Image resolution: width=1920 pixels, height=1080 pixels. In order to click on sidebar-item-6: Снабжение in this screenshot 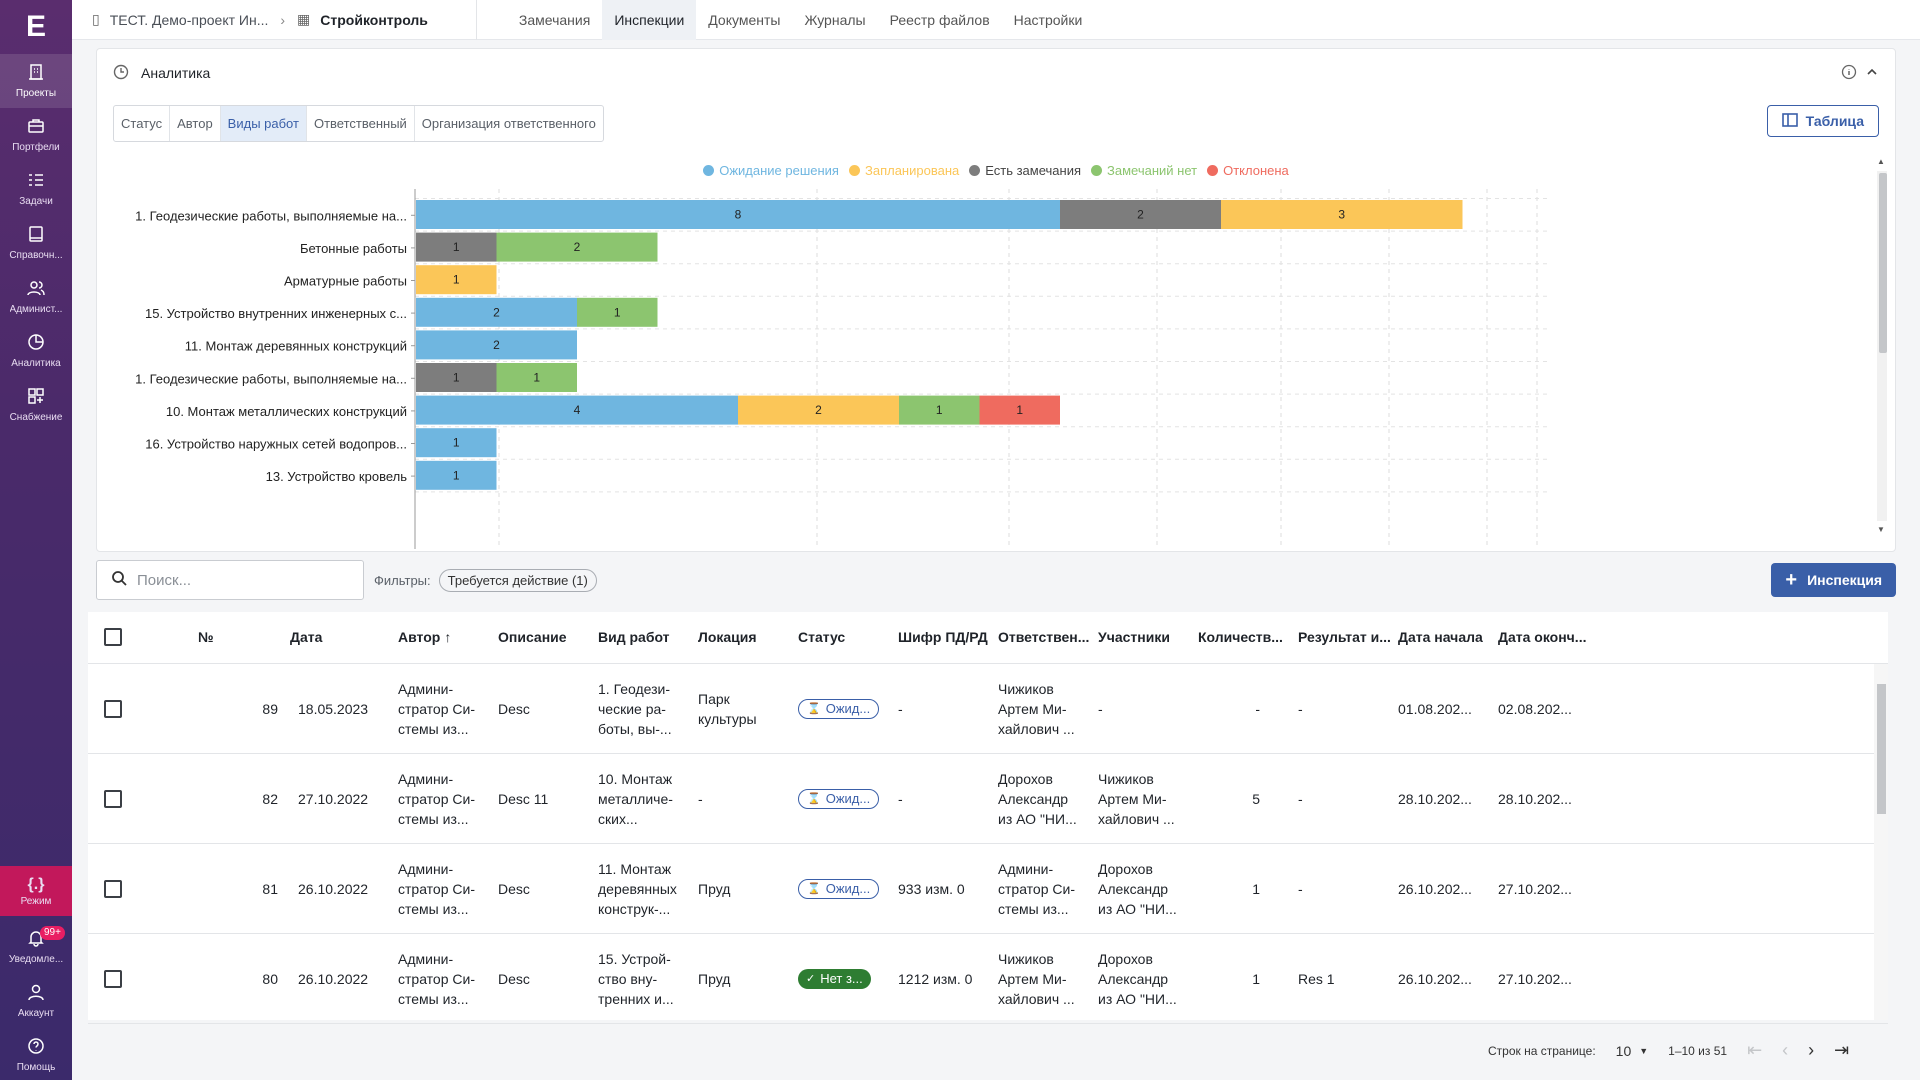, I will do `click(36, 405)`.